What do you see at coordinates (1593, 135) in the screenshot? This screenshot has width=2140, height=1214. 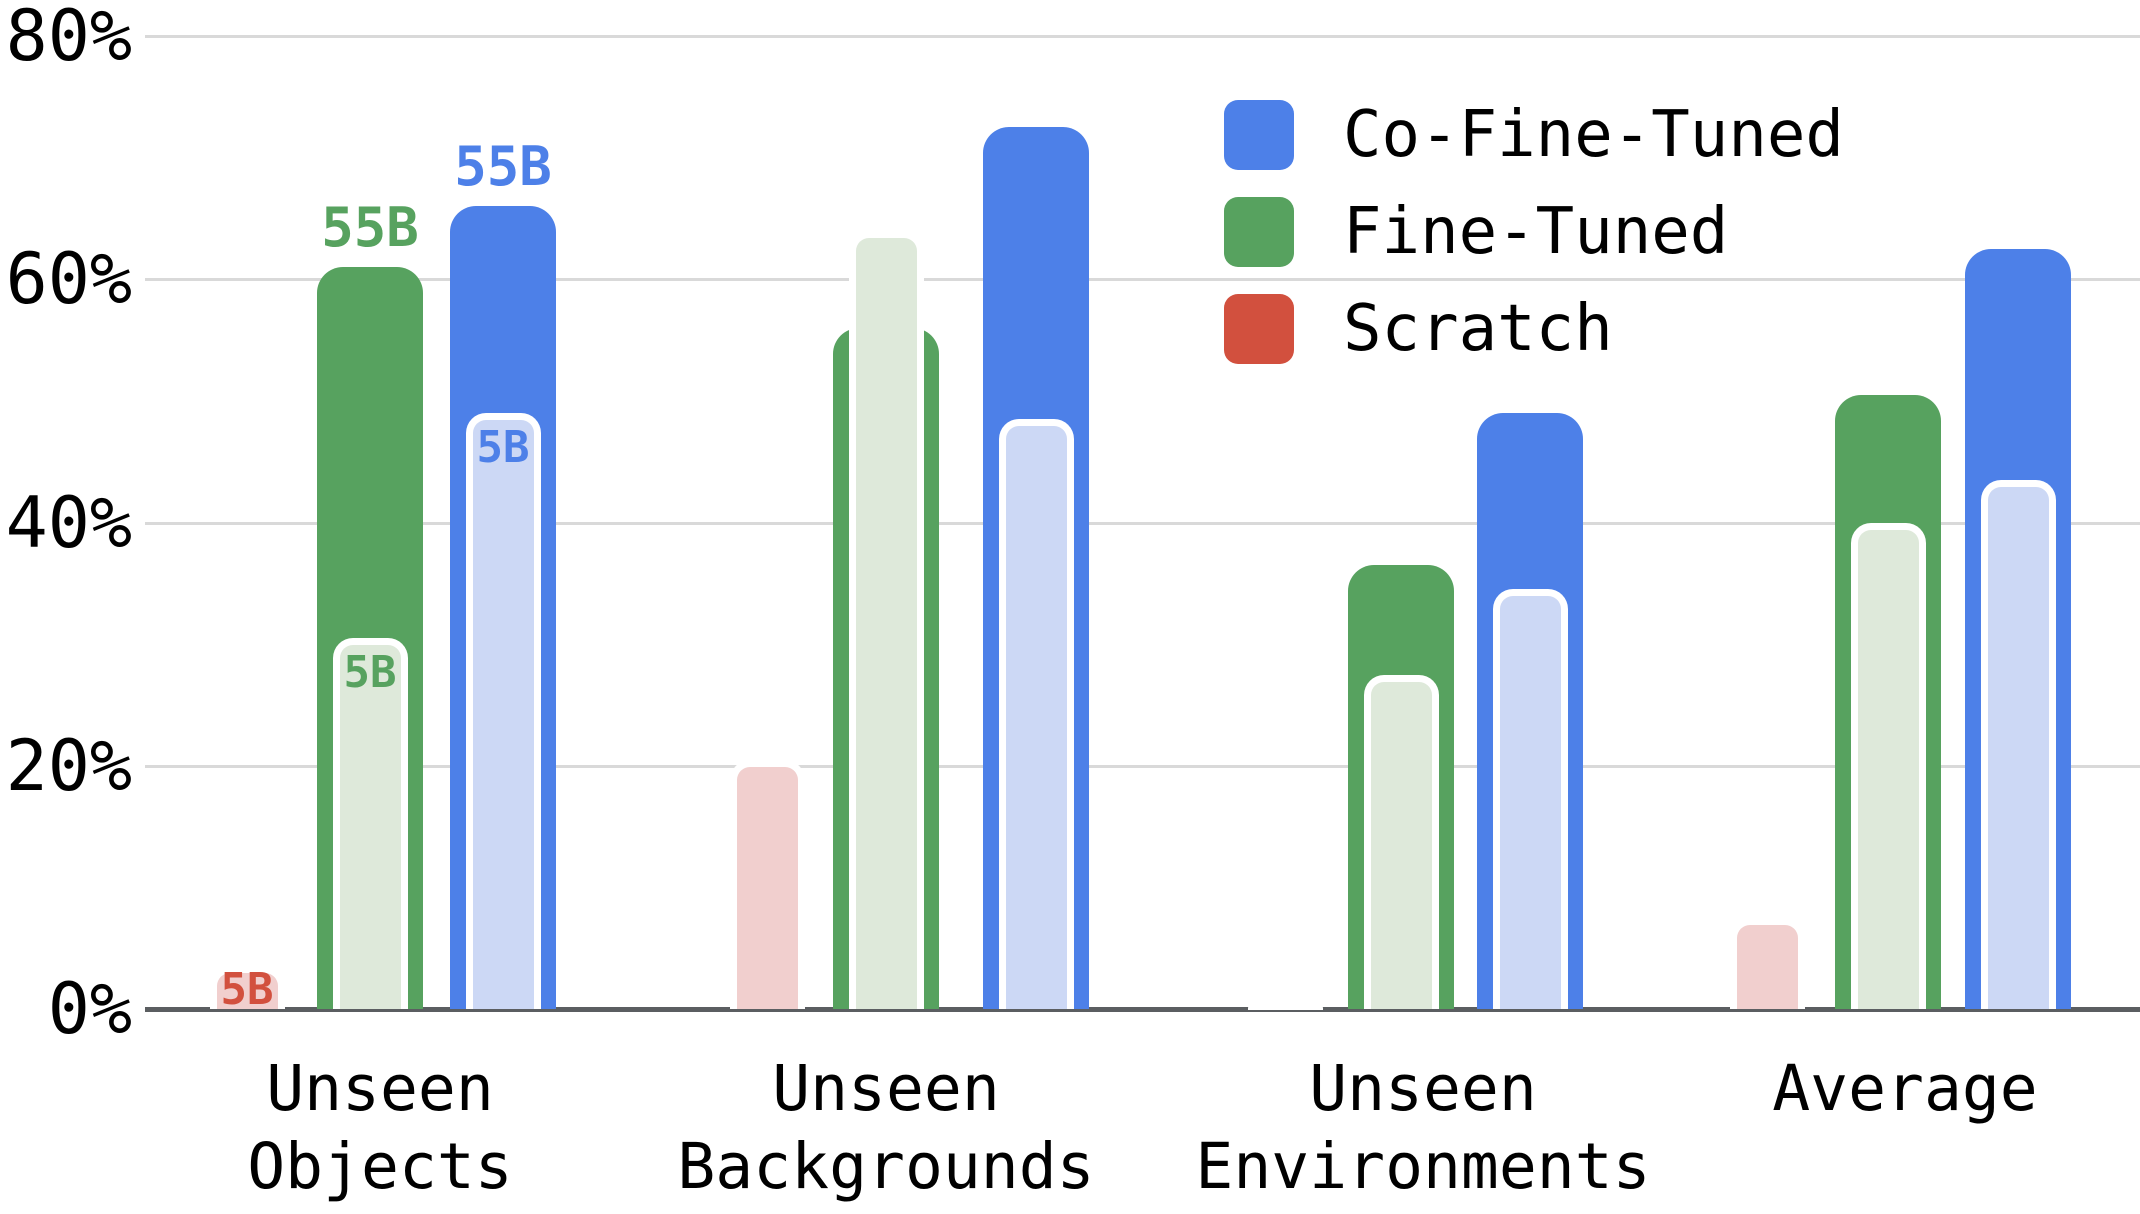 I see `legend-label-co-fine-tuned: Co-Fine-Tuned` at bounding box center [1593, 135].